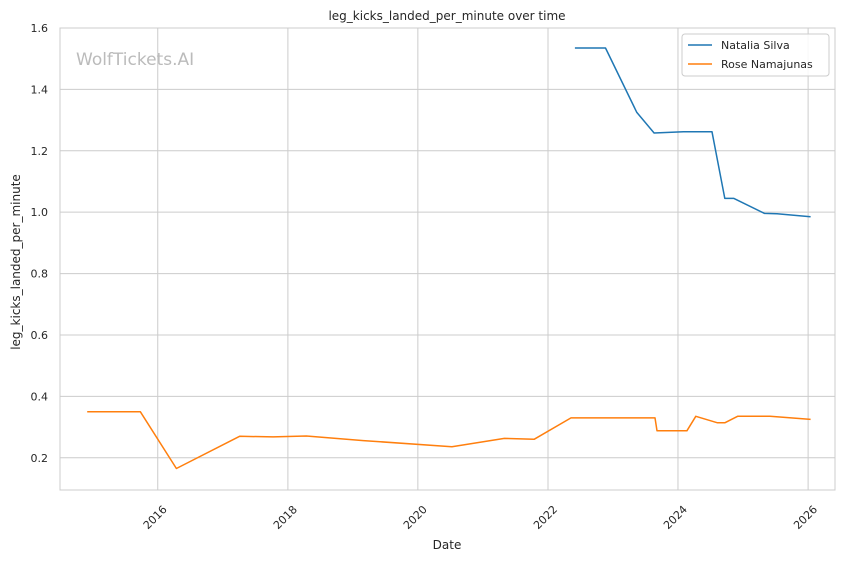 Image resolution: width=844 pixels, height=561 pixels. What do you see at coordinates (16, 262) in the screenshot?
I see `y-axis-label: leg_kicks_landed_per_minute` at bounding box center [16, 262].